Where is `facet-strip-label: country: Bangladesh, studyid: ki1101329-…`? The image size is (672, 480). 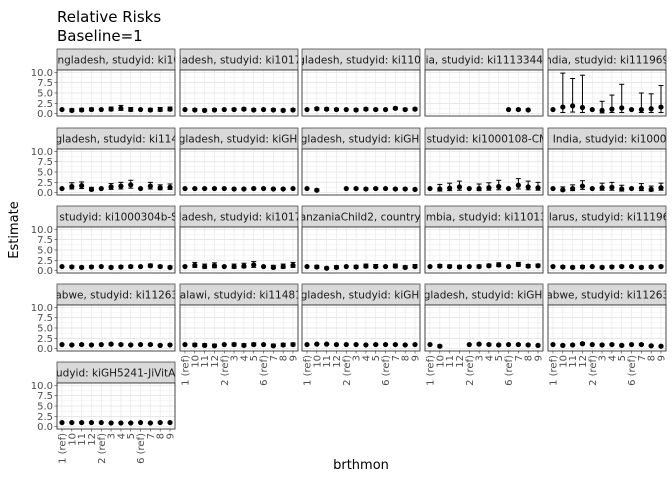 facet-strip-label: country: Bangladesh, studyid: ki1101329-… is located at coordinates (361, 61).